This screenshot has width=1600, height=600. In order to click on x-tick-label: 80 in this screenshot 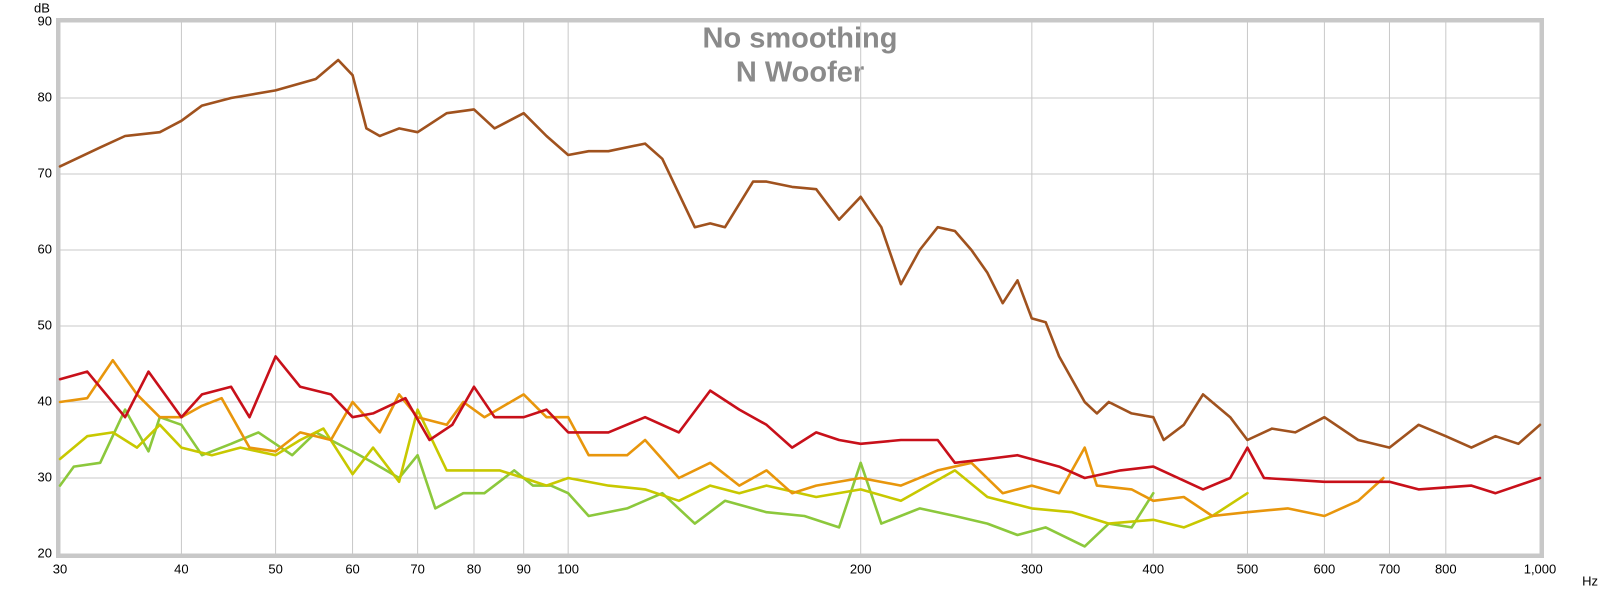, I will do `click(474, 568)`.